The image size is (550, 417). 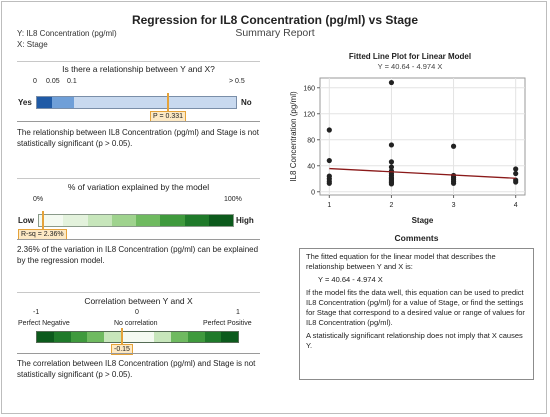 I want to click on variation-title: % of variation explained by the model, so click(x=138, y=187).